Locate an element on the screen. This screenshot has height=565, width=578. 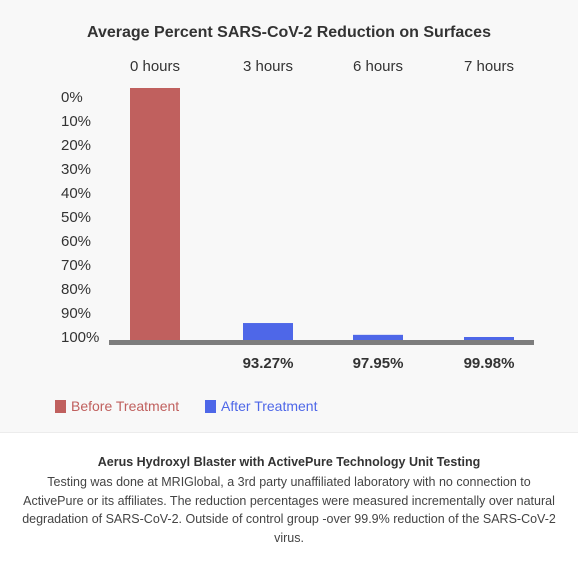
category-label: 7 hours is located at coordinates (489, 66).